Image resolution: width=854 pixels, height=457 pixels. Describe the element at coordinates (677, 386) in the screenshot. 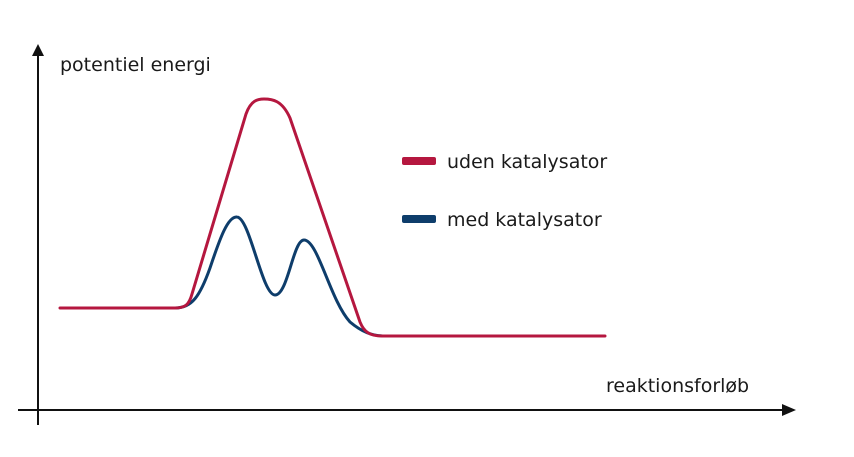

I see `x-axis-label: reaktionsforløb` at that location.